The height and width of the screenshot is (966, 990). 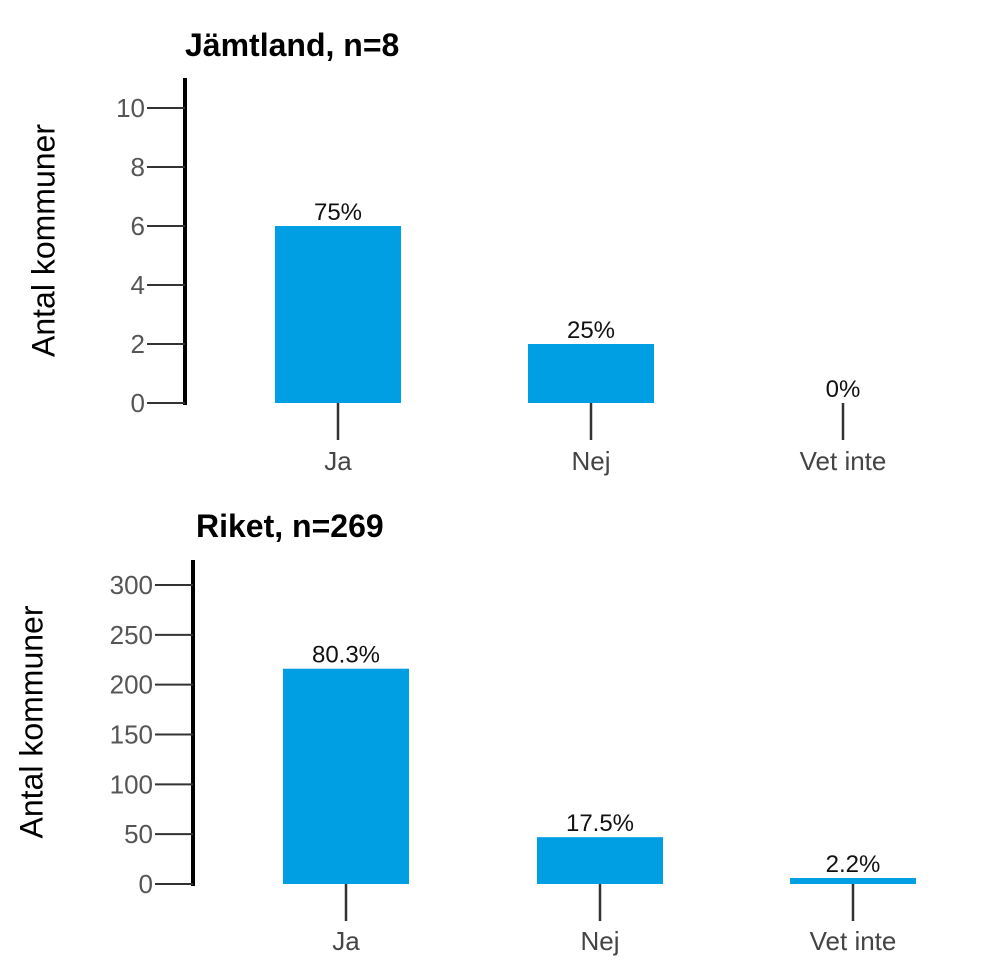 I want to click on data-label: 2.2%, so click(x=853, y=864).